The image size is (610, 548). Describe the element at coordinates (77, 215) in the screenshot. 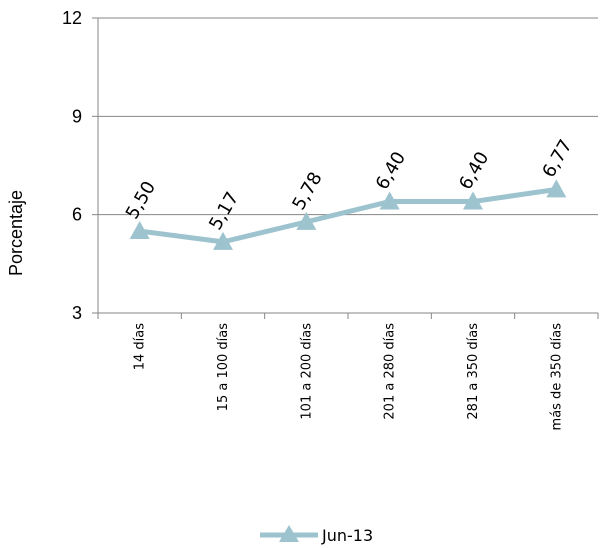

I see `y-tick-label: 6` at that location.